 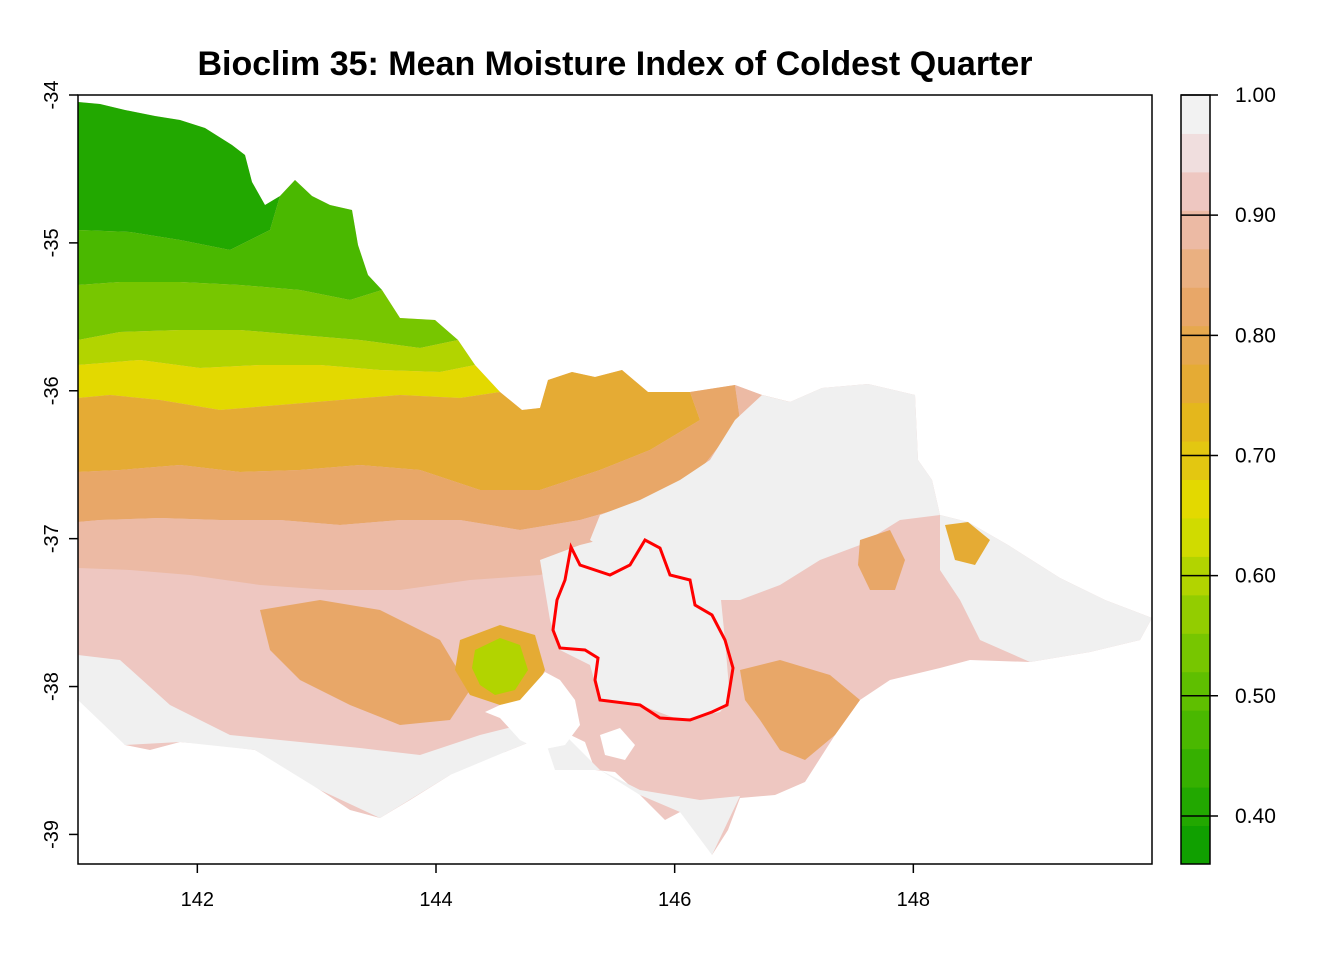 What do you see at coordinates (289, 385) in the screenshot?
I see `zone-yellow` at bounding box center [289, 385].